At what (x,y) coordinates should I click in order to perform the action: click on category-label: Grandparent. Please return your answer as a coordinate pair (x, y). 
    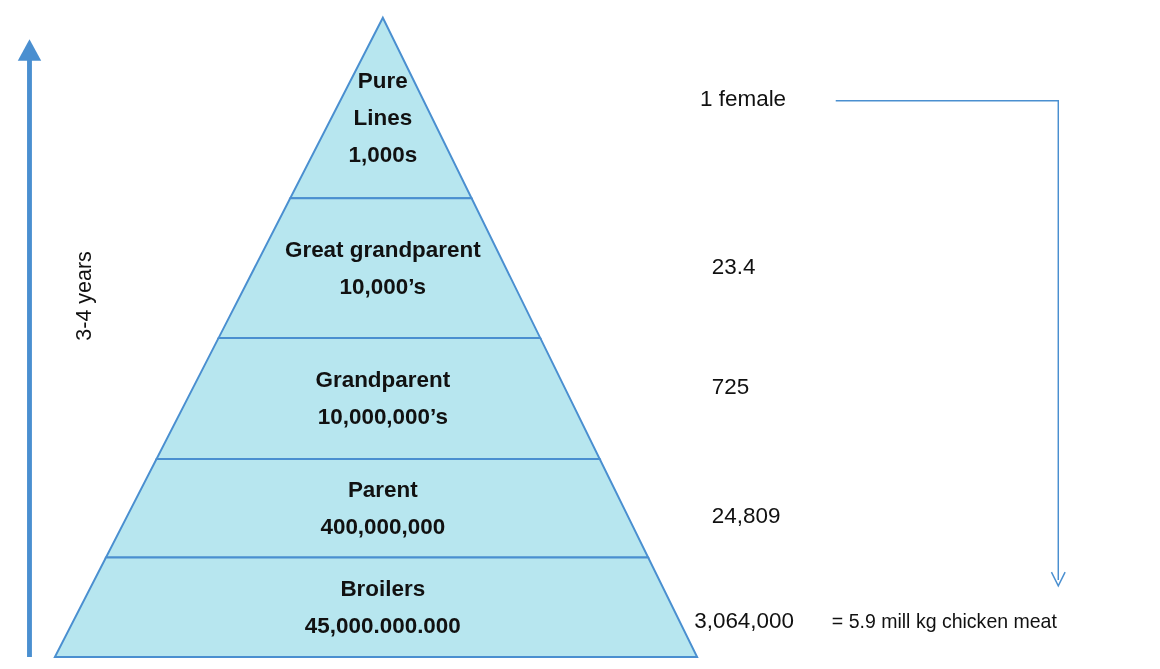
    Looking at the image, I should click on (383, 380).